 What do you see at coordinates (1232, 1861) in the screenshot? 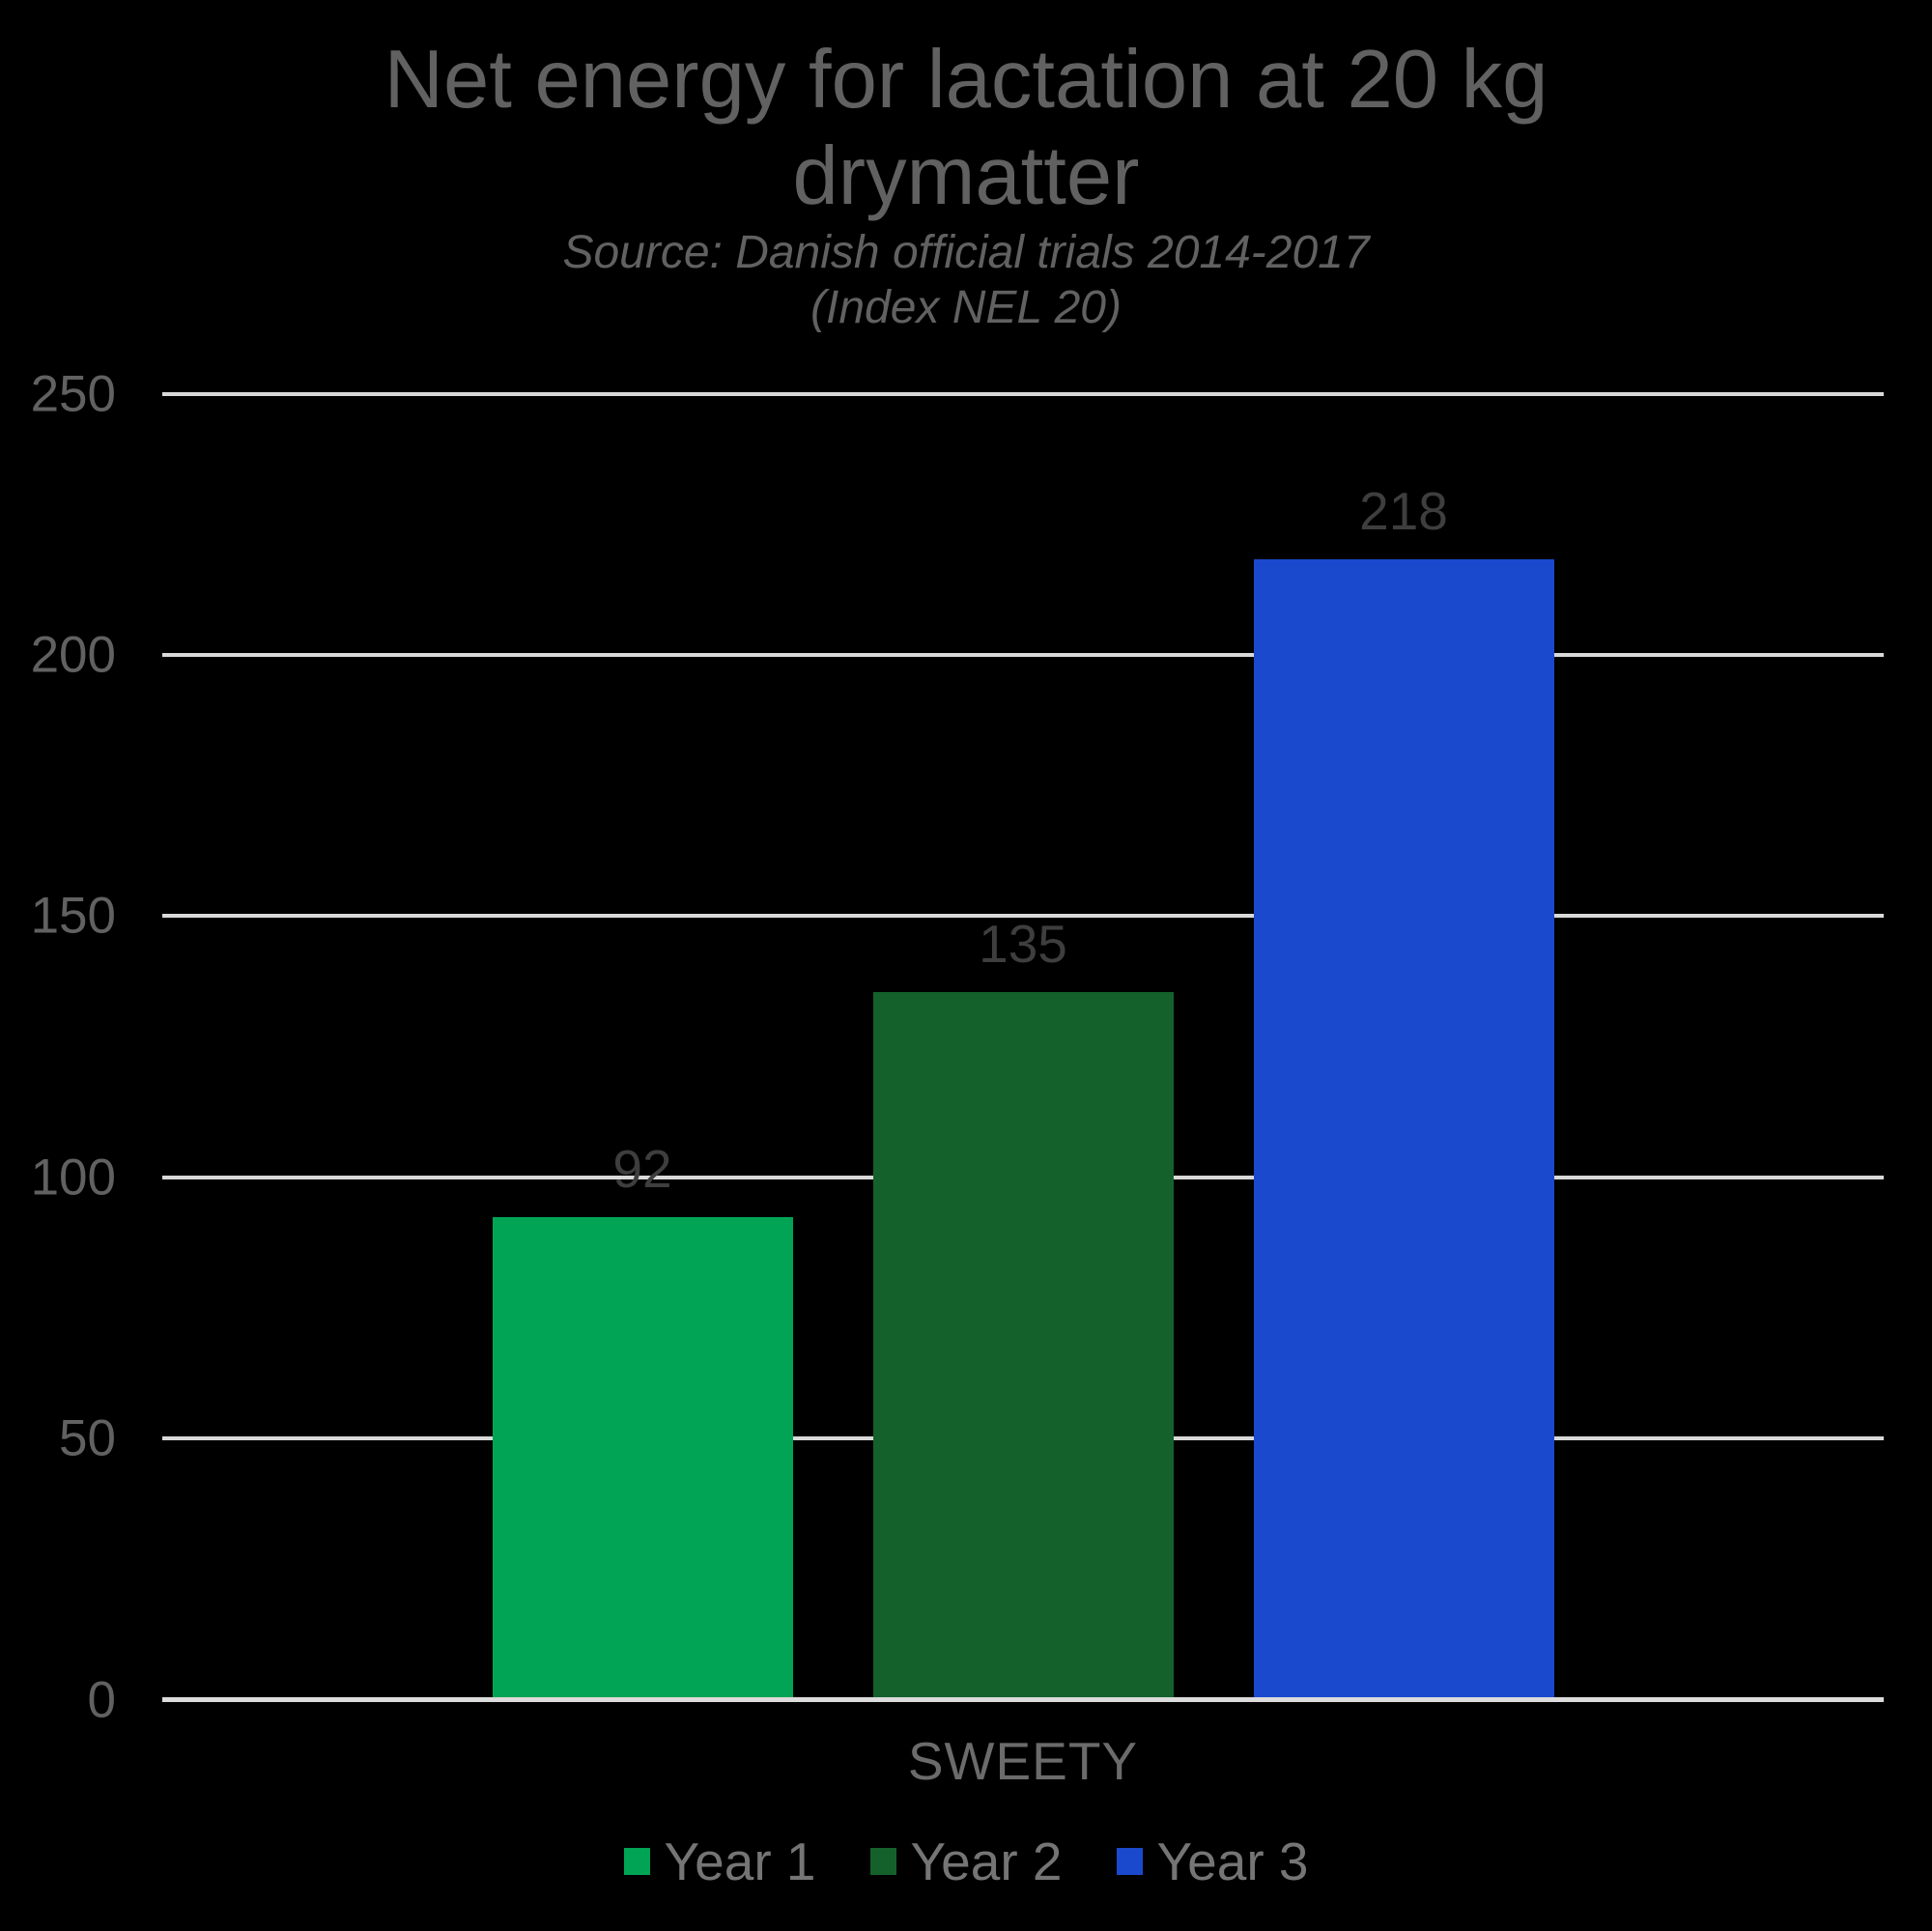
I see `legend-label-year-3: Year 3` at bounding box center [1232, 1861].